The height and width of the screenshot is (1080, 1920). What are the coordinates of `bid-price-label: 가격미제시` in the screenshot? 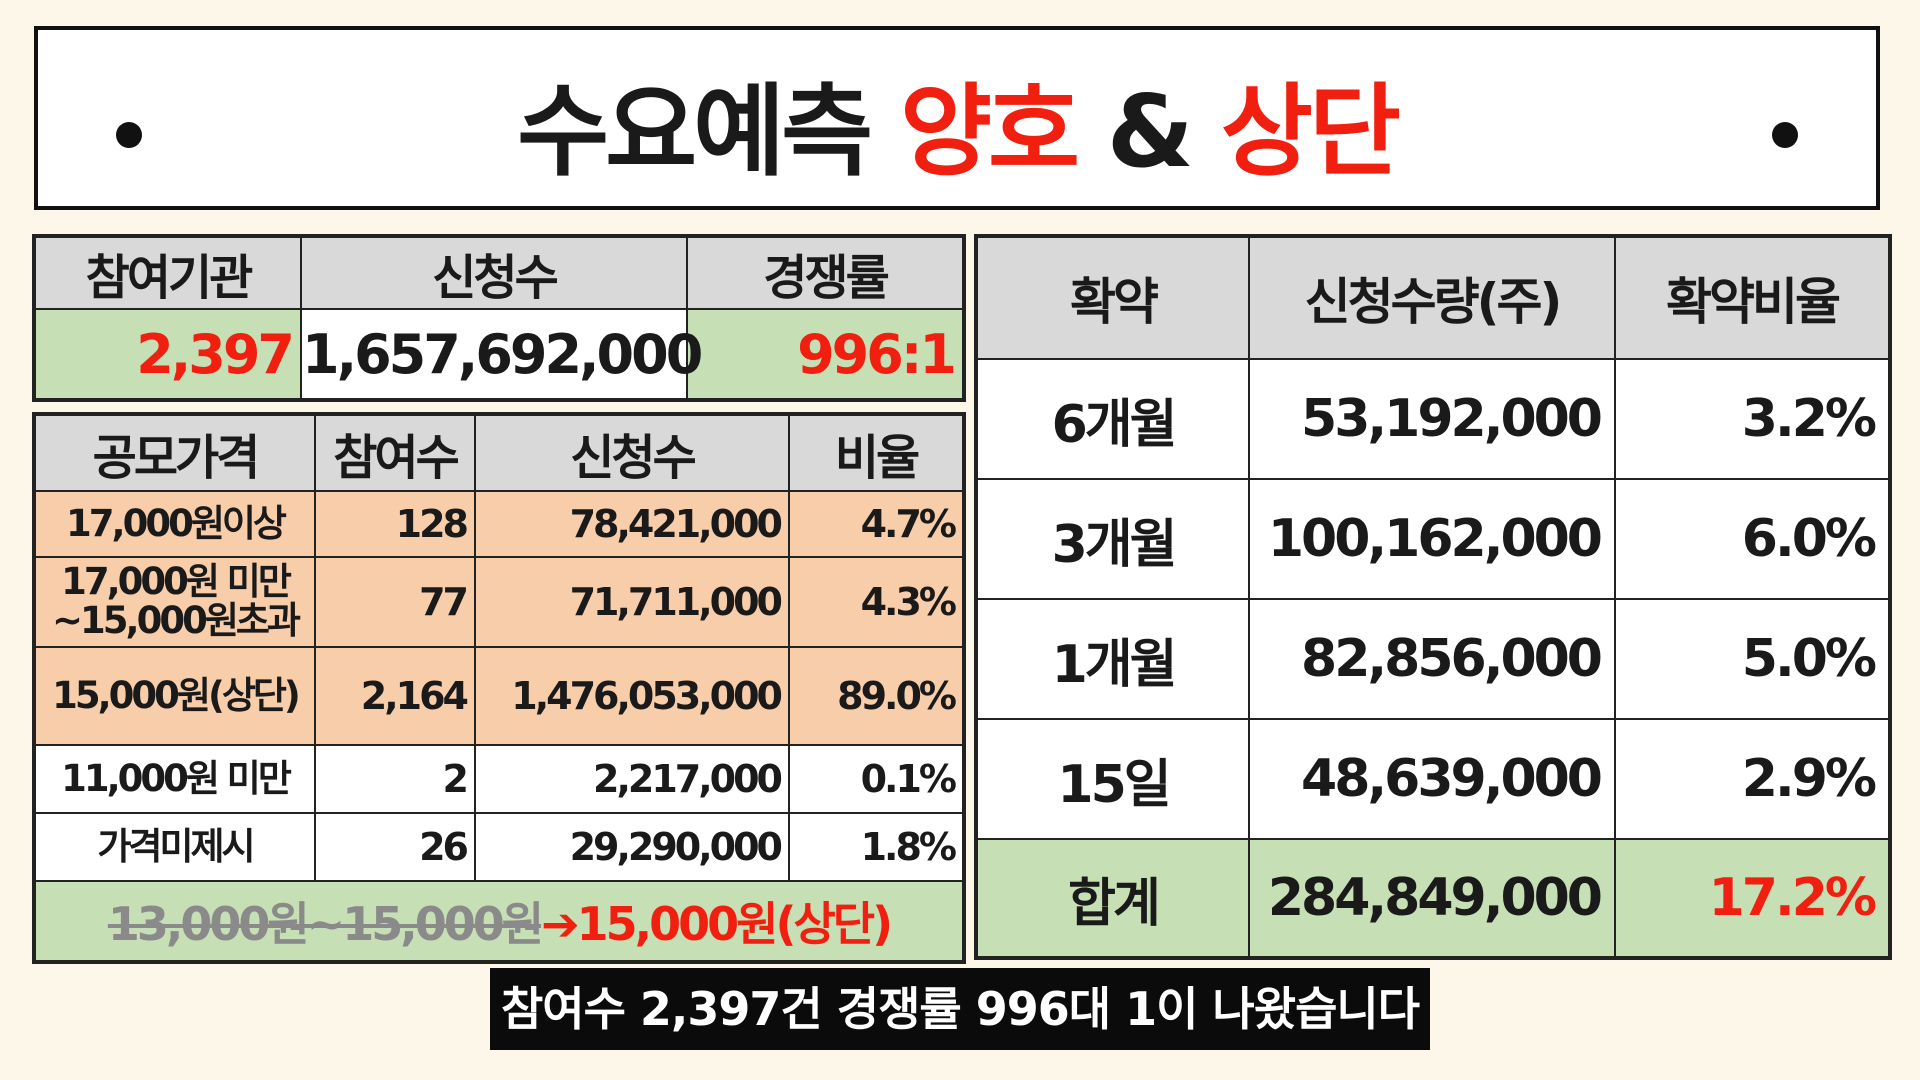 It's located at (175, 847).